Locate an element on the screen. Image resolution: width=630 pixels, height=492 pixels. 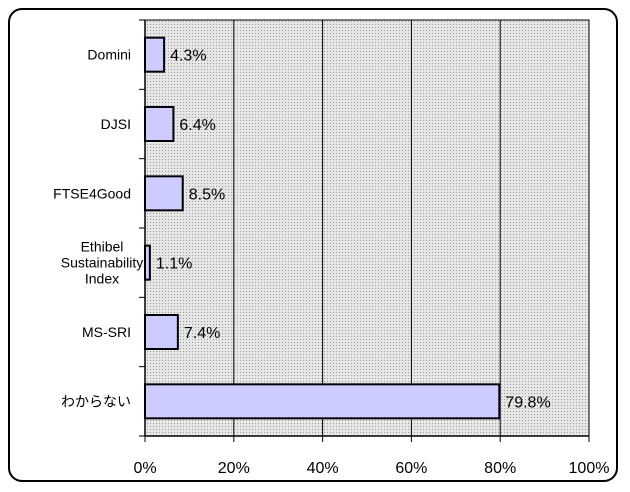
category-label: Ethibel Sustainability Index is located at coordinates (102, 263).